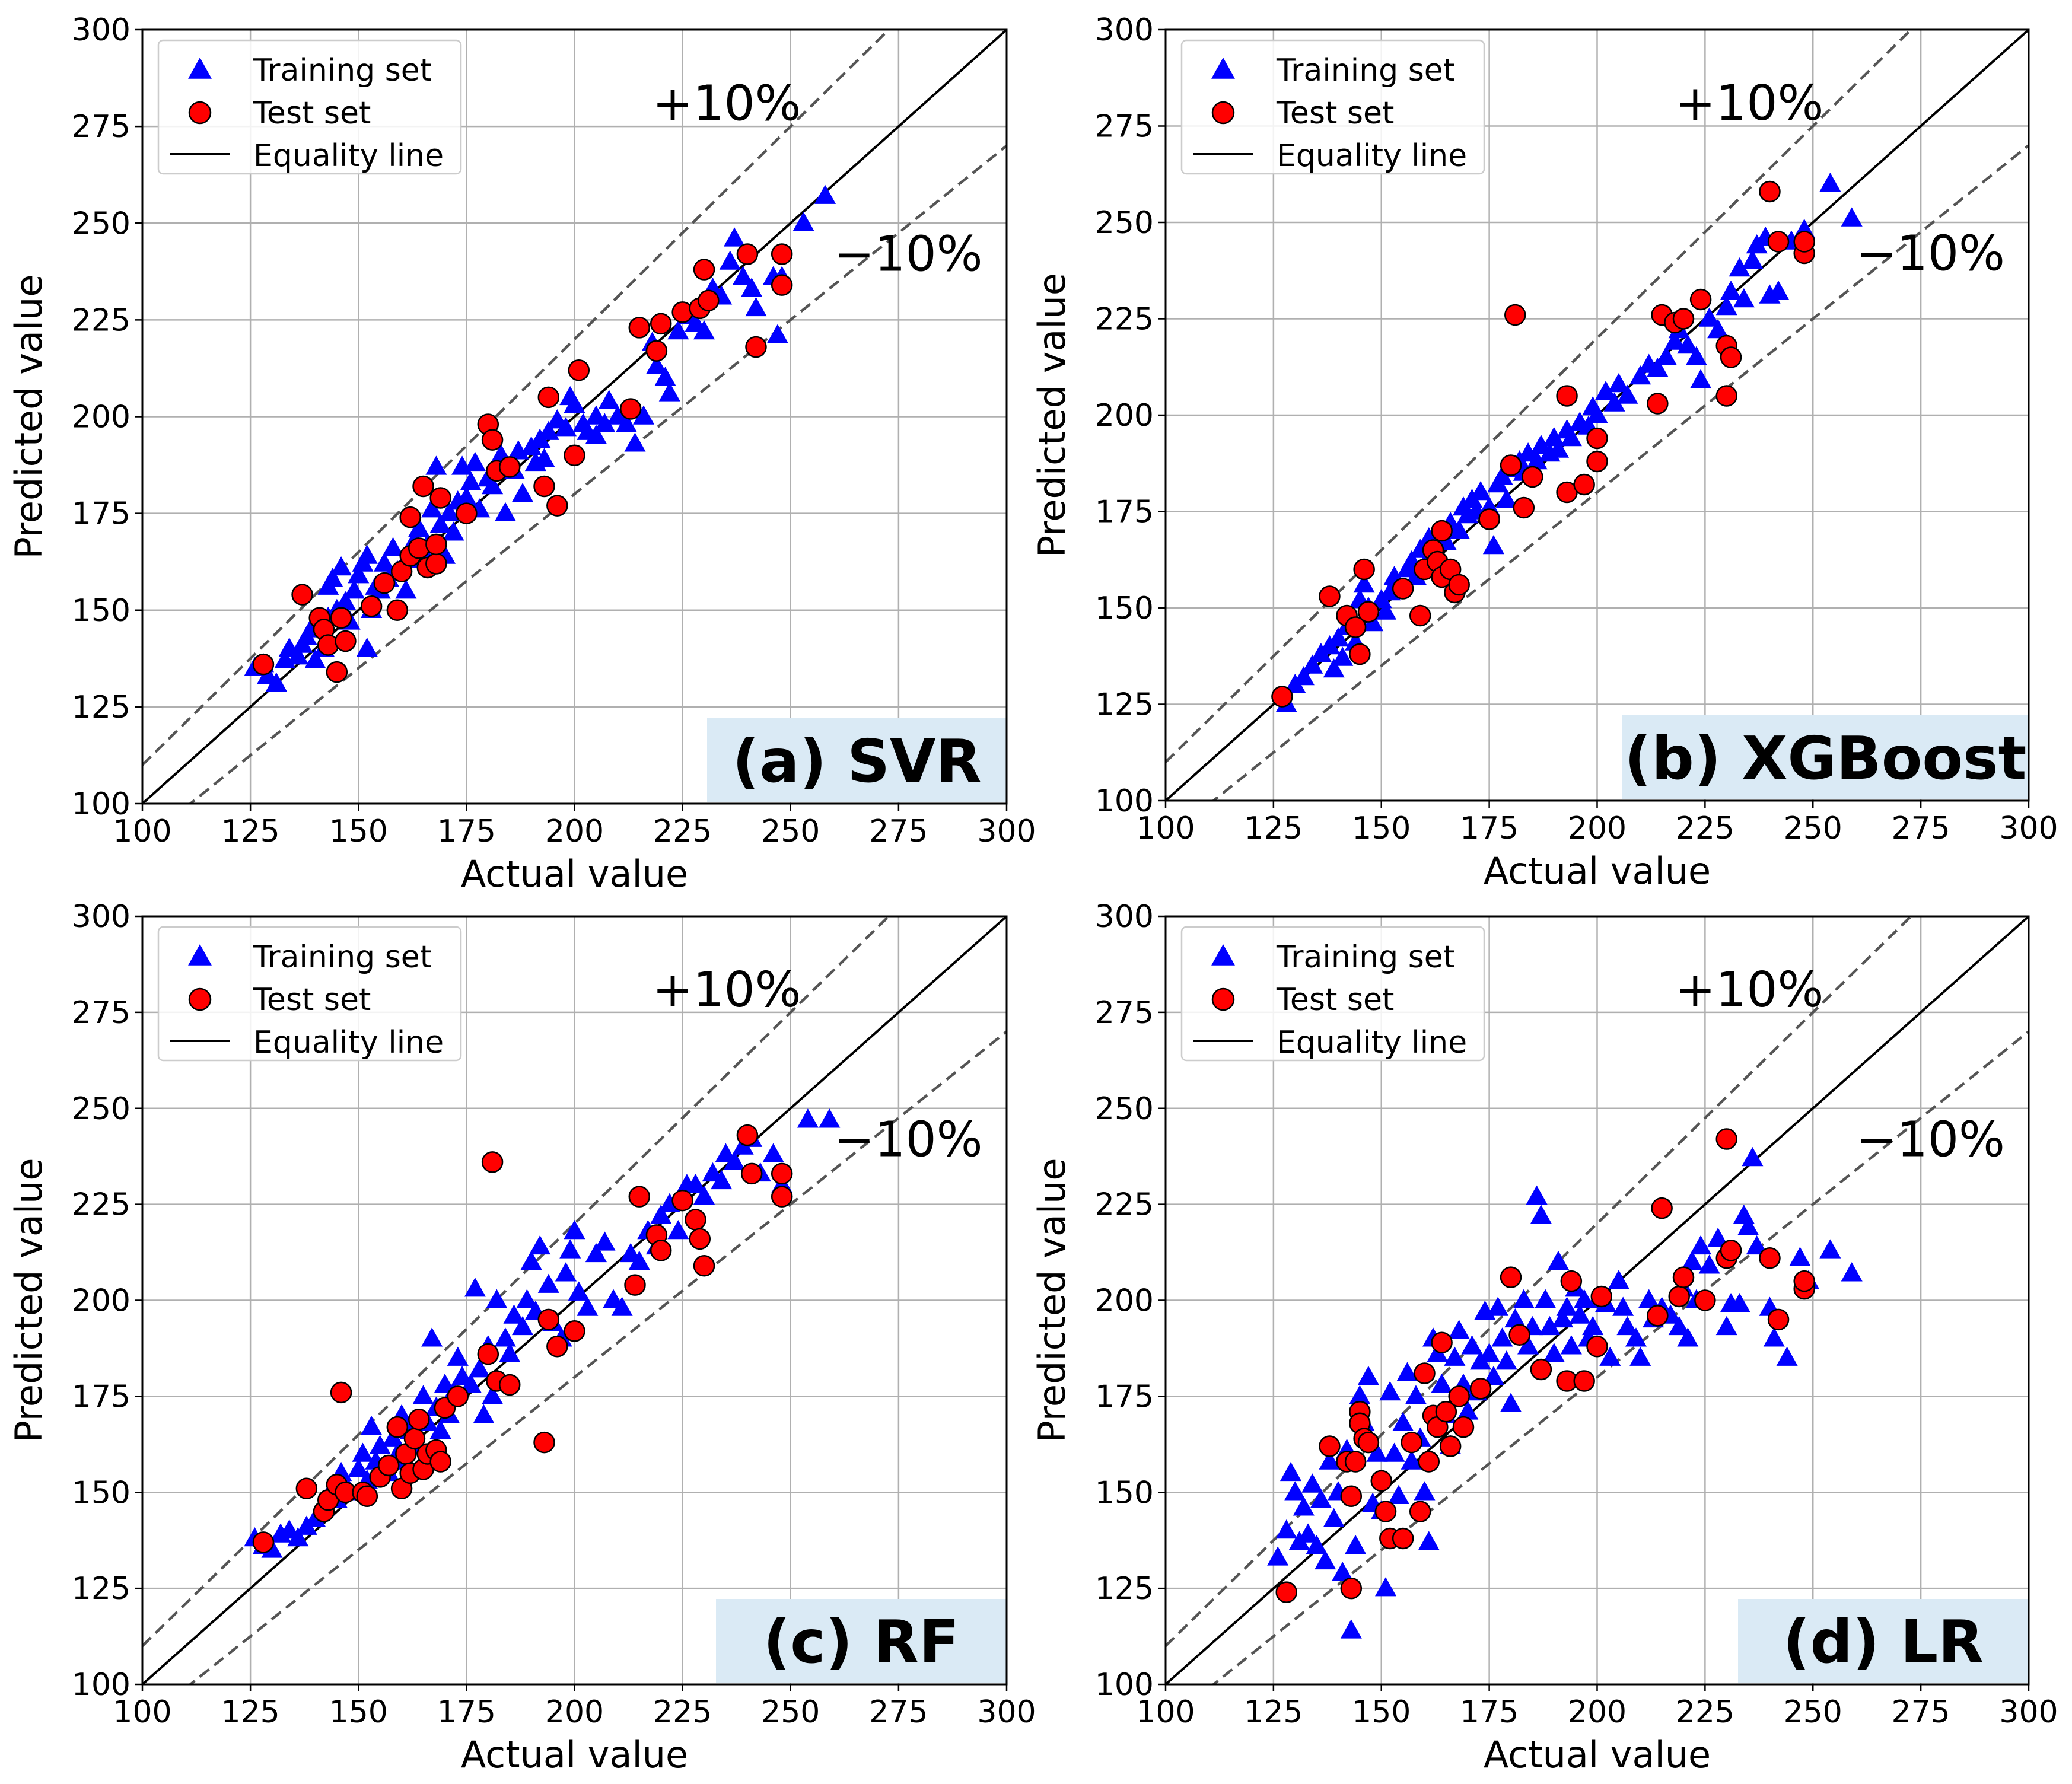  What do you see at coordinates (1620, 1357) in the screenshot?
I see `lower-10pct-line` at bounding box center [1620, 1357].